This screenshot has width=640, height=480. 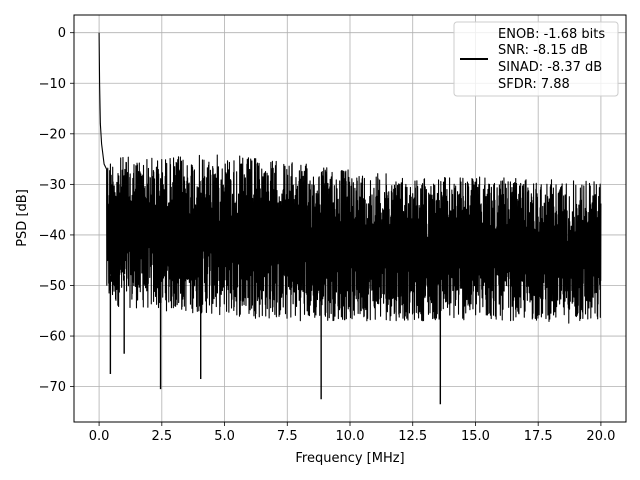 What do you see at coordinates (534, 84) in the screenshot?
I see `legend-sfdr: SFDR: 7.88` at bounding box center [534, 84].